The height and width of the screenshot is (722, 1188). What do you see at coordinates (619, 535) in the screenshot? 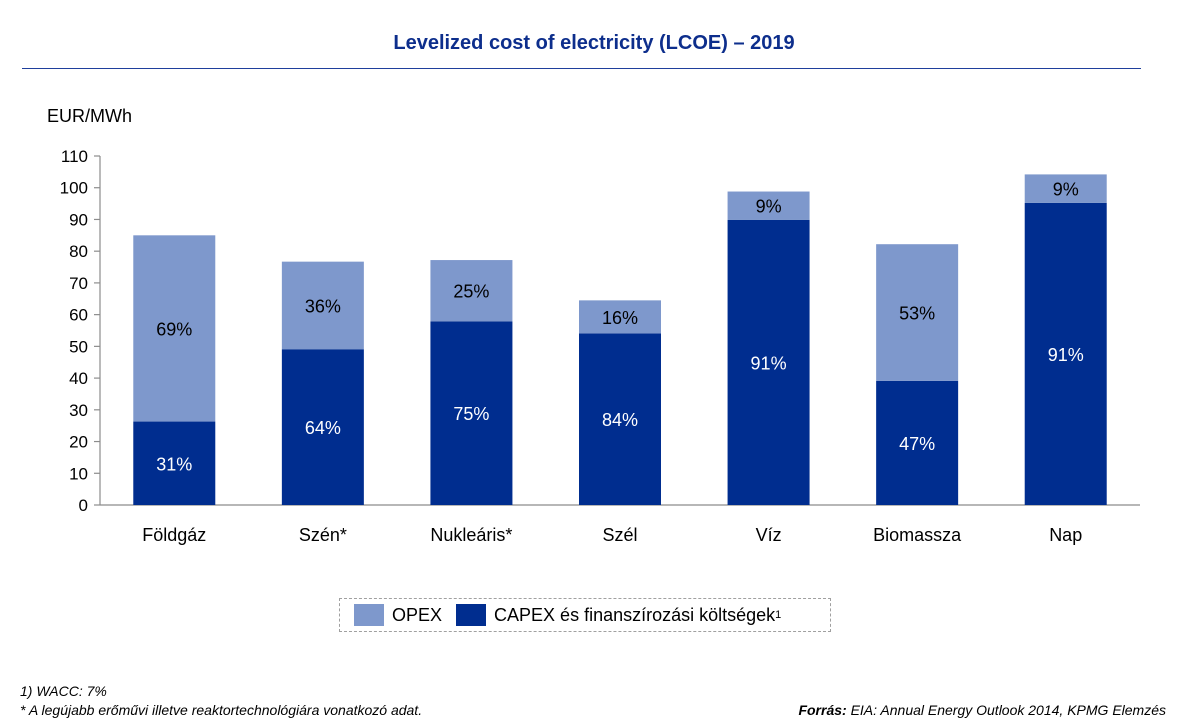
I see `x-category-label: Szél` at bounding box center [619, 535].